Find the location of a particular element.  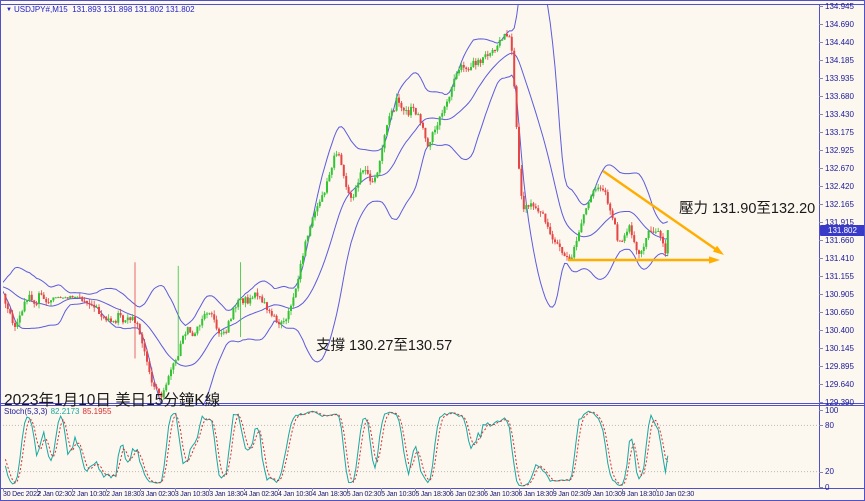

price-axis-label: 133.680 is located at coordinates (839, 96).